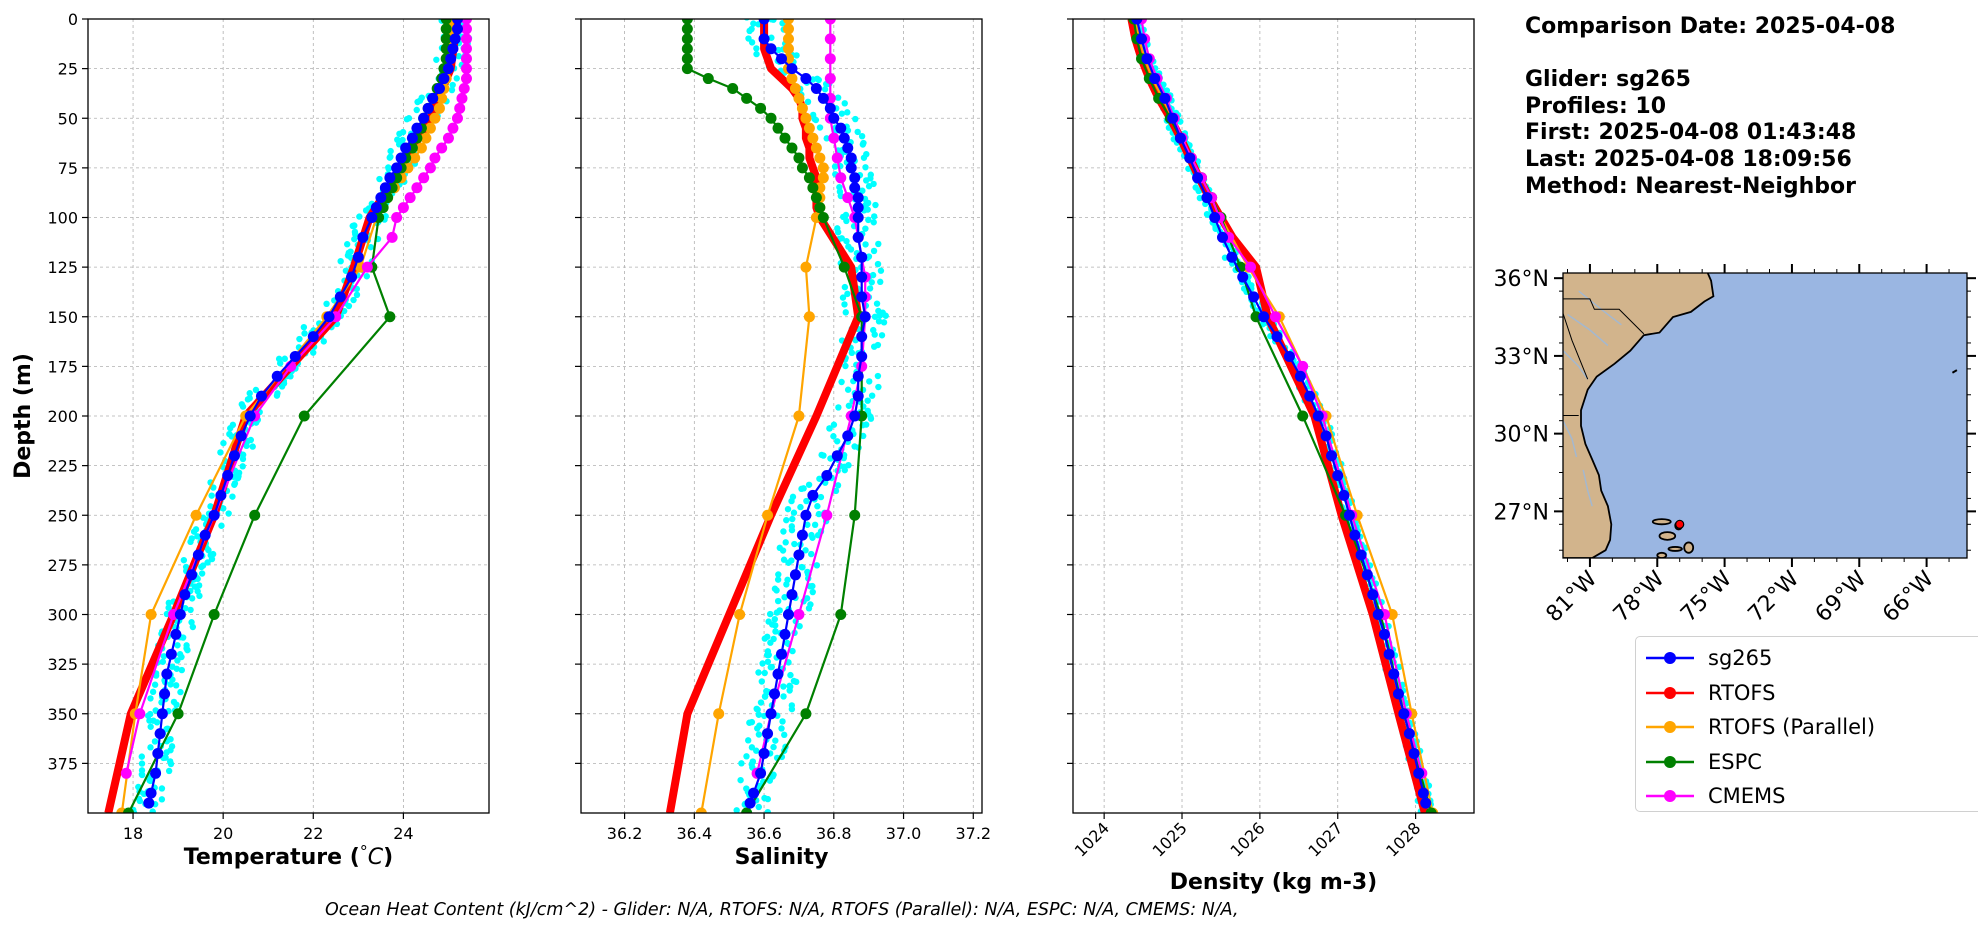  Describe the element at coordinates (313, 833) in the screenshot. I see `x-tick-label: 22` at that location.